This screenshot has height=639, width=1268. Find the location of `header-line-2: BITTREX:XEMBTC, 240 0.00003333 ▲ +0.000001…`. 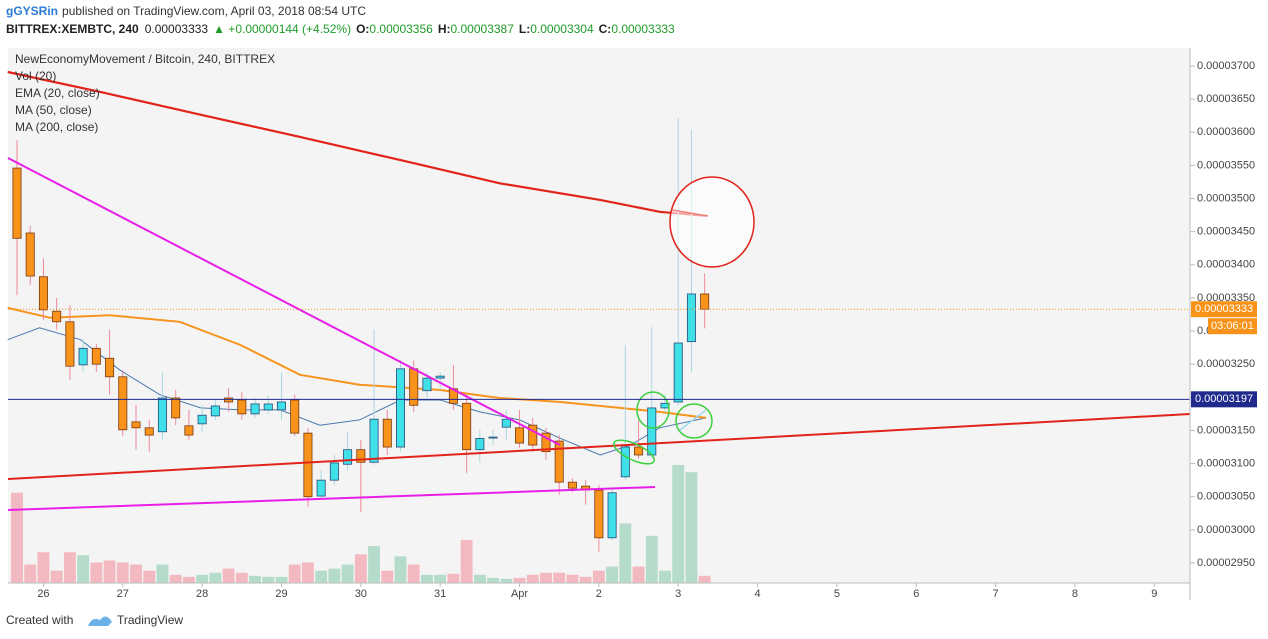

header-line-2: BITTREX:XEMBTC, 240 0.00003333 ▲ +0.000001… is located at coordinates (340, 29).